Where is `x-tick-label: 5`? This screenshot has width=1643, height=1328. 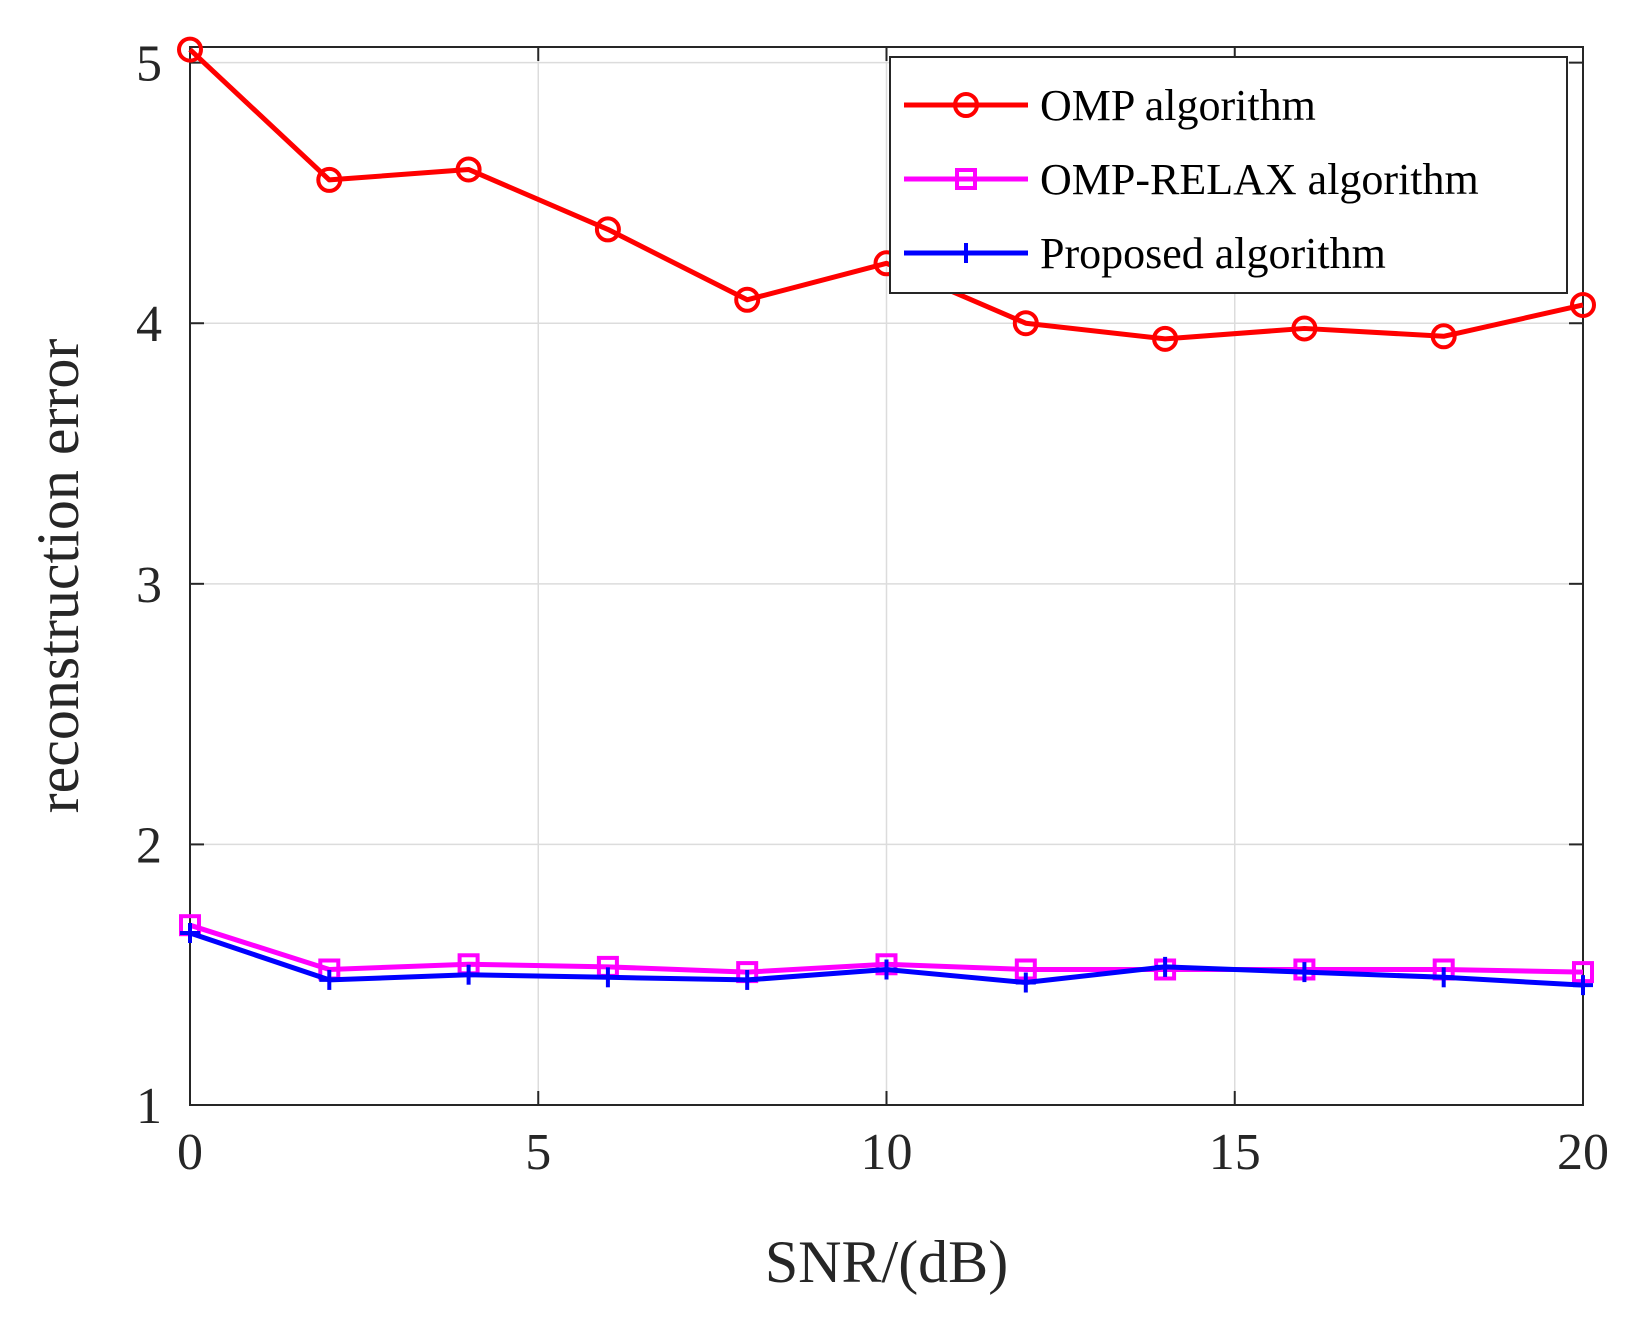 x-tick-label: 5 is located at coordinates (538, 1152).